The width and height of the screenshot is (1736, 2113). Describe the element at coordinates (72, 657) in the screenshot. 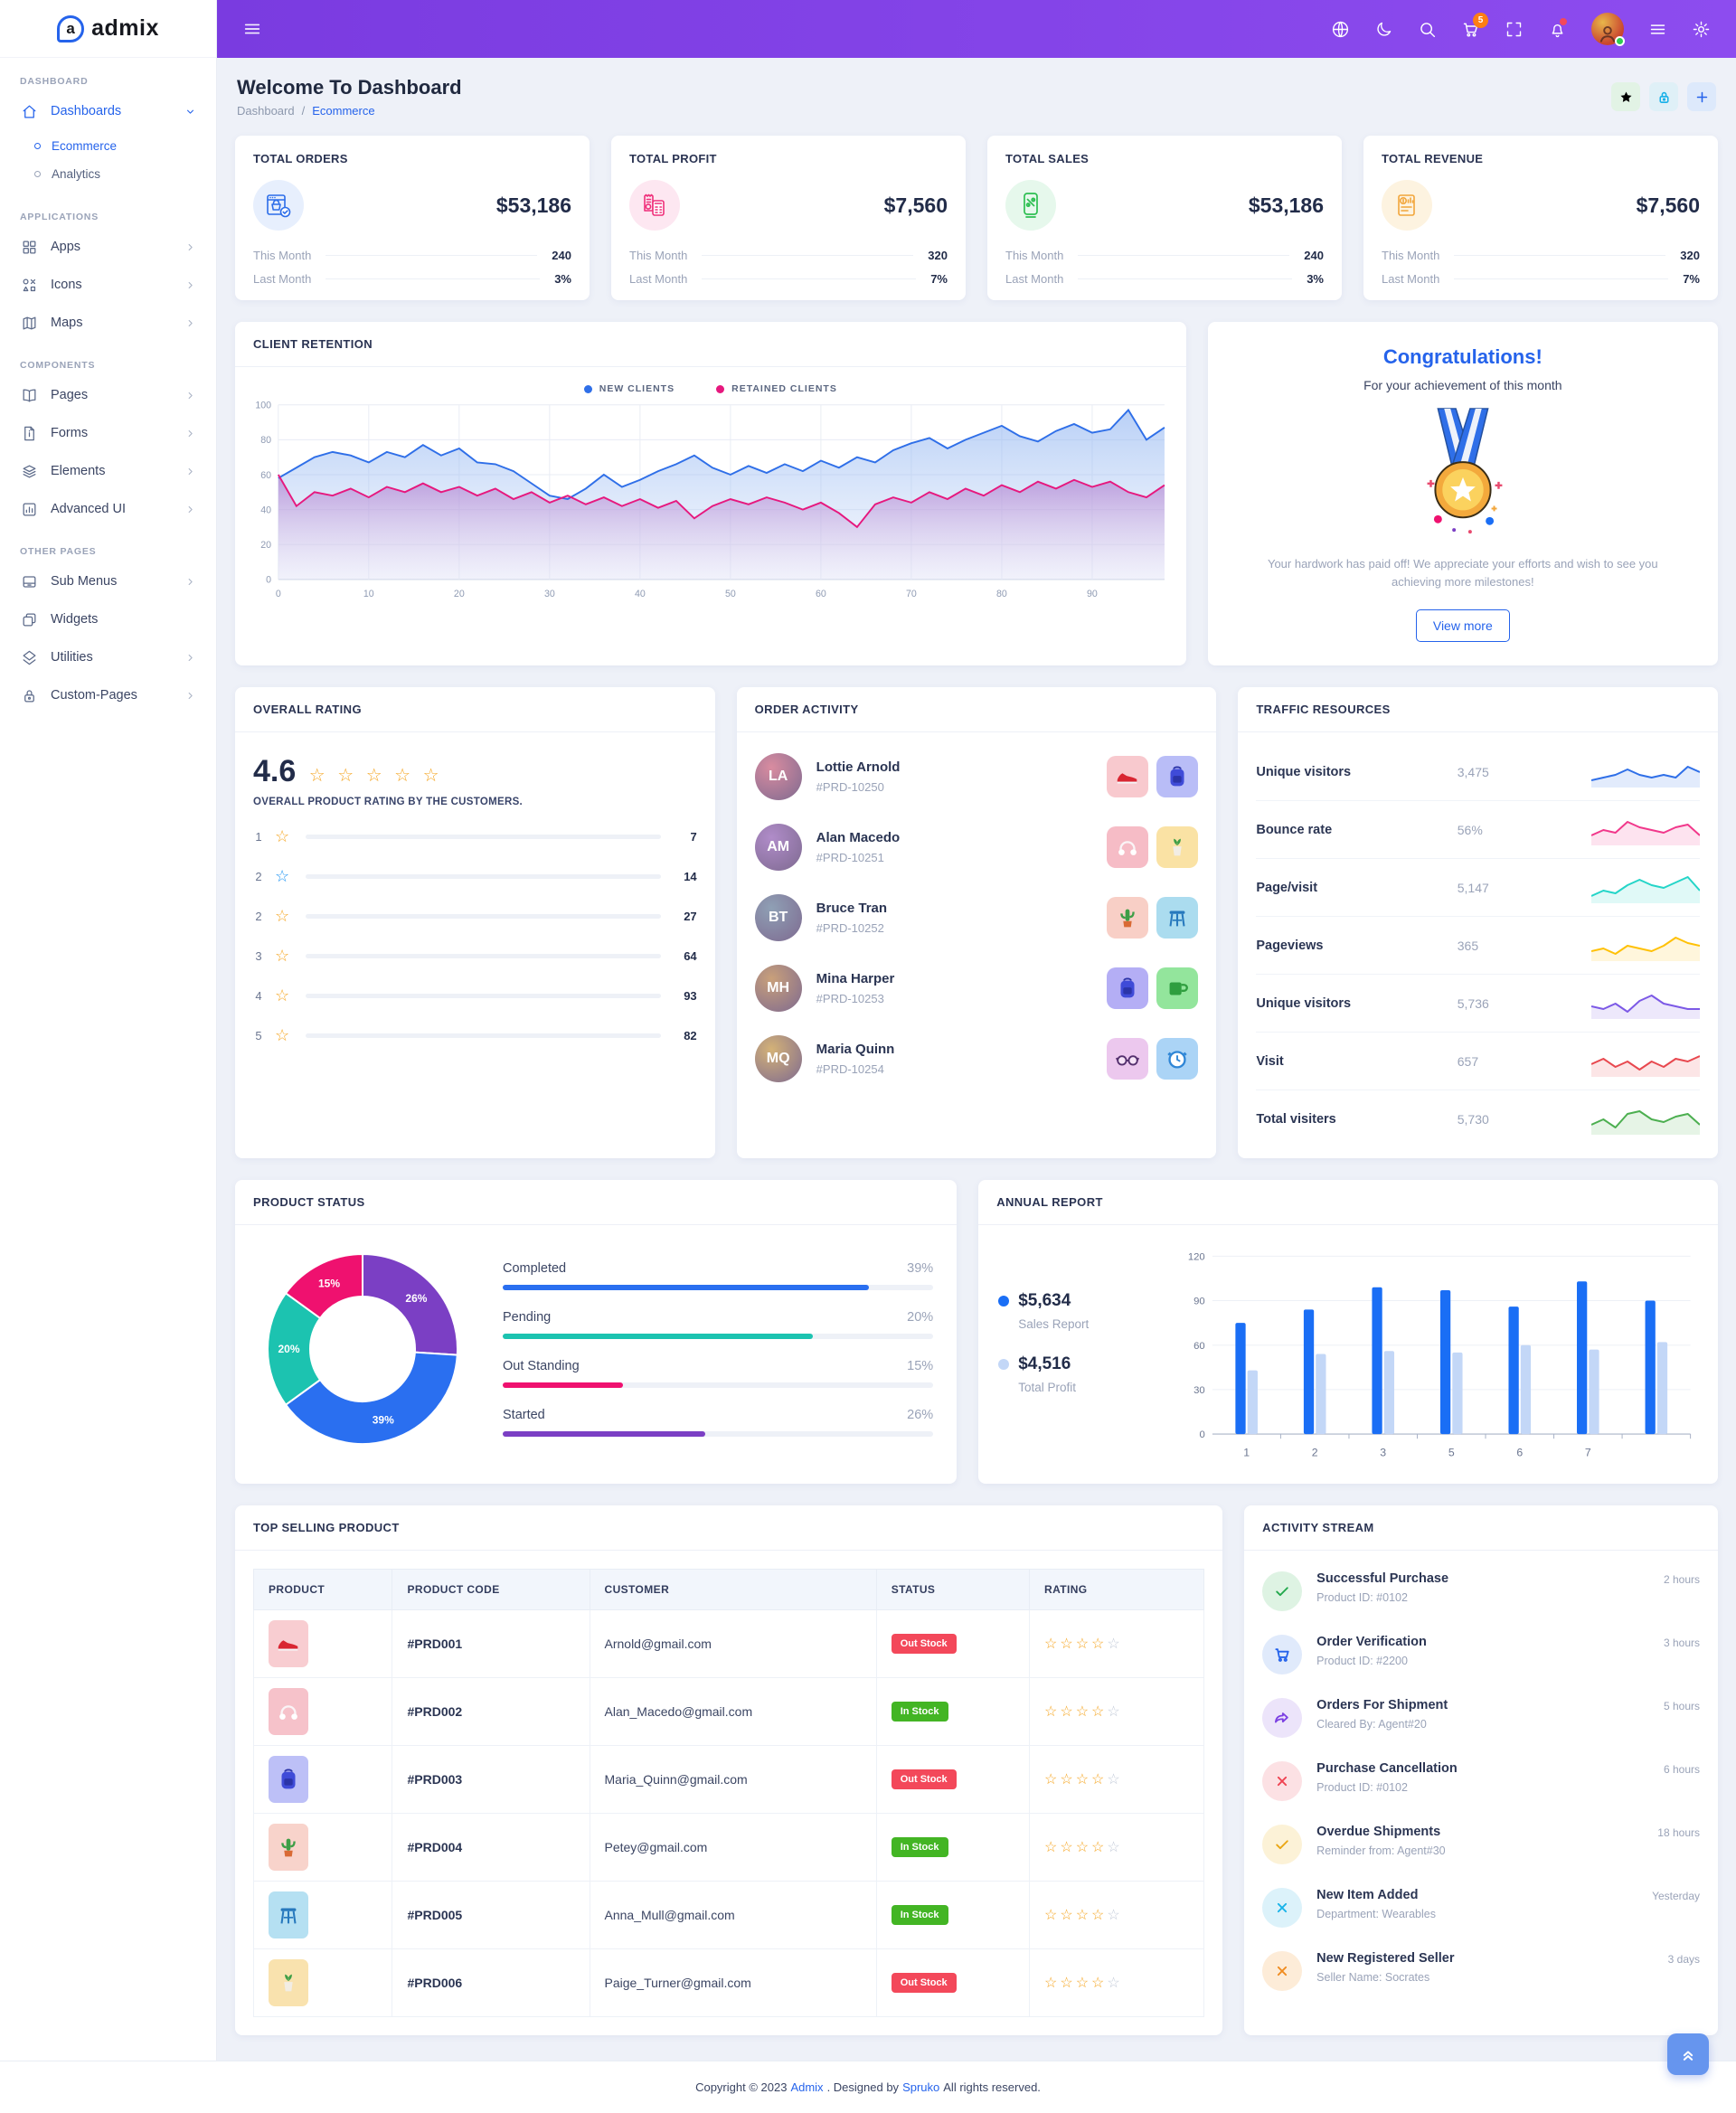

I see `sidebar-item-label: Utilities` at that location.